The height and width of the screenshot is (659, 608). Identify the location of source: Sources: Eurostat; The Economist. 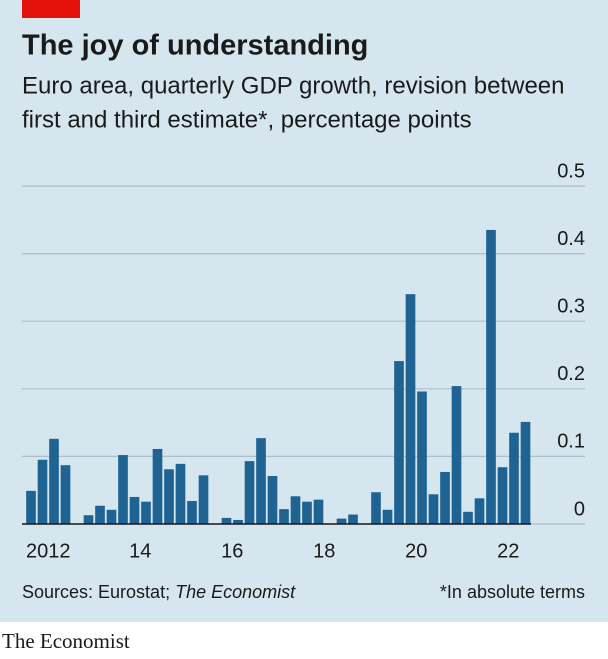
(159, 592).